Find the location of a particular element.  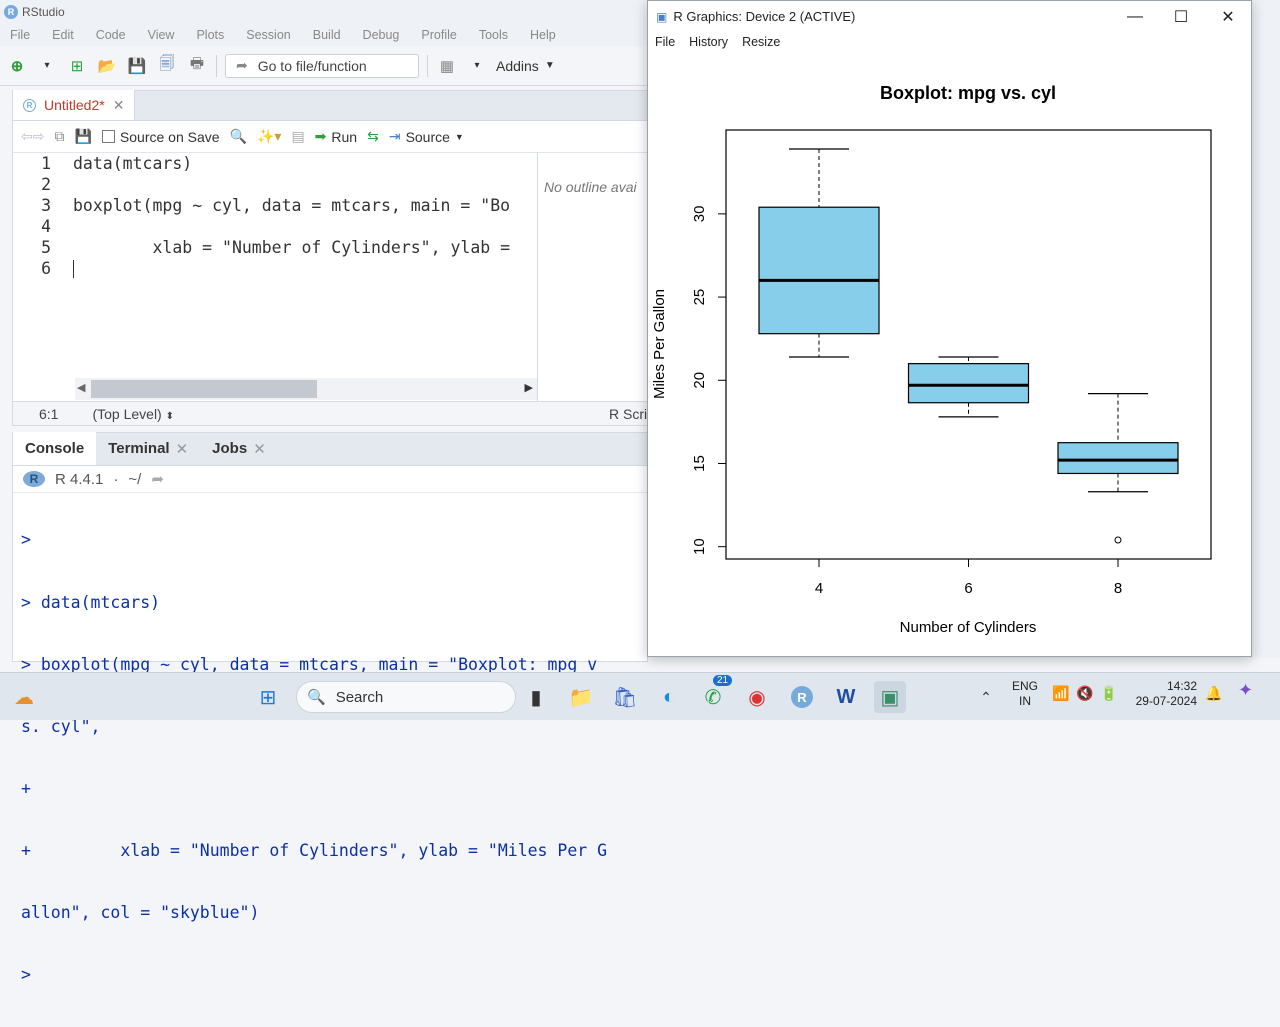

layout-dropdown-icon: ▾ is located at coordinates (477, 65).